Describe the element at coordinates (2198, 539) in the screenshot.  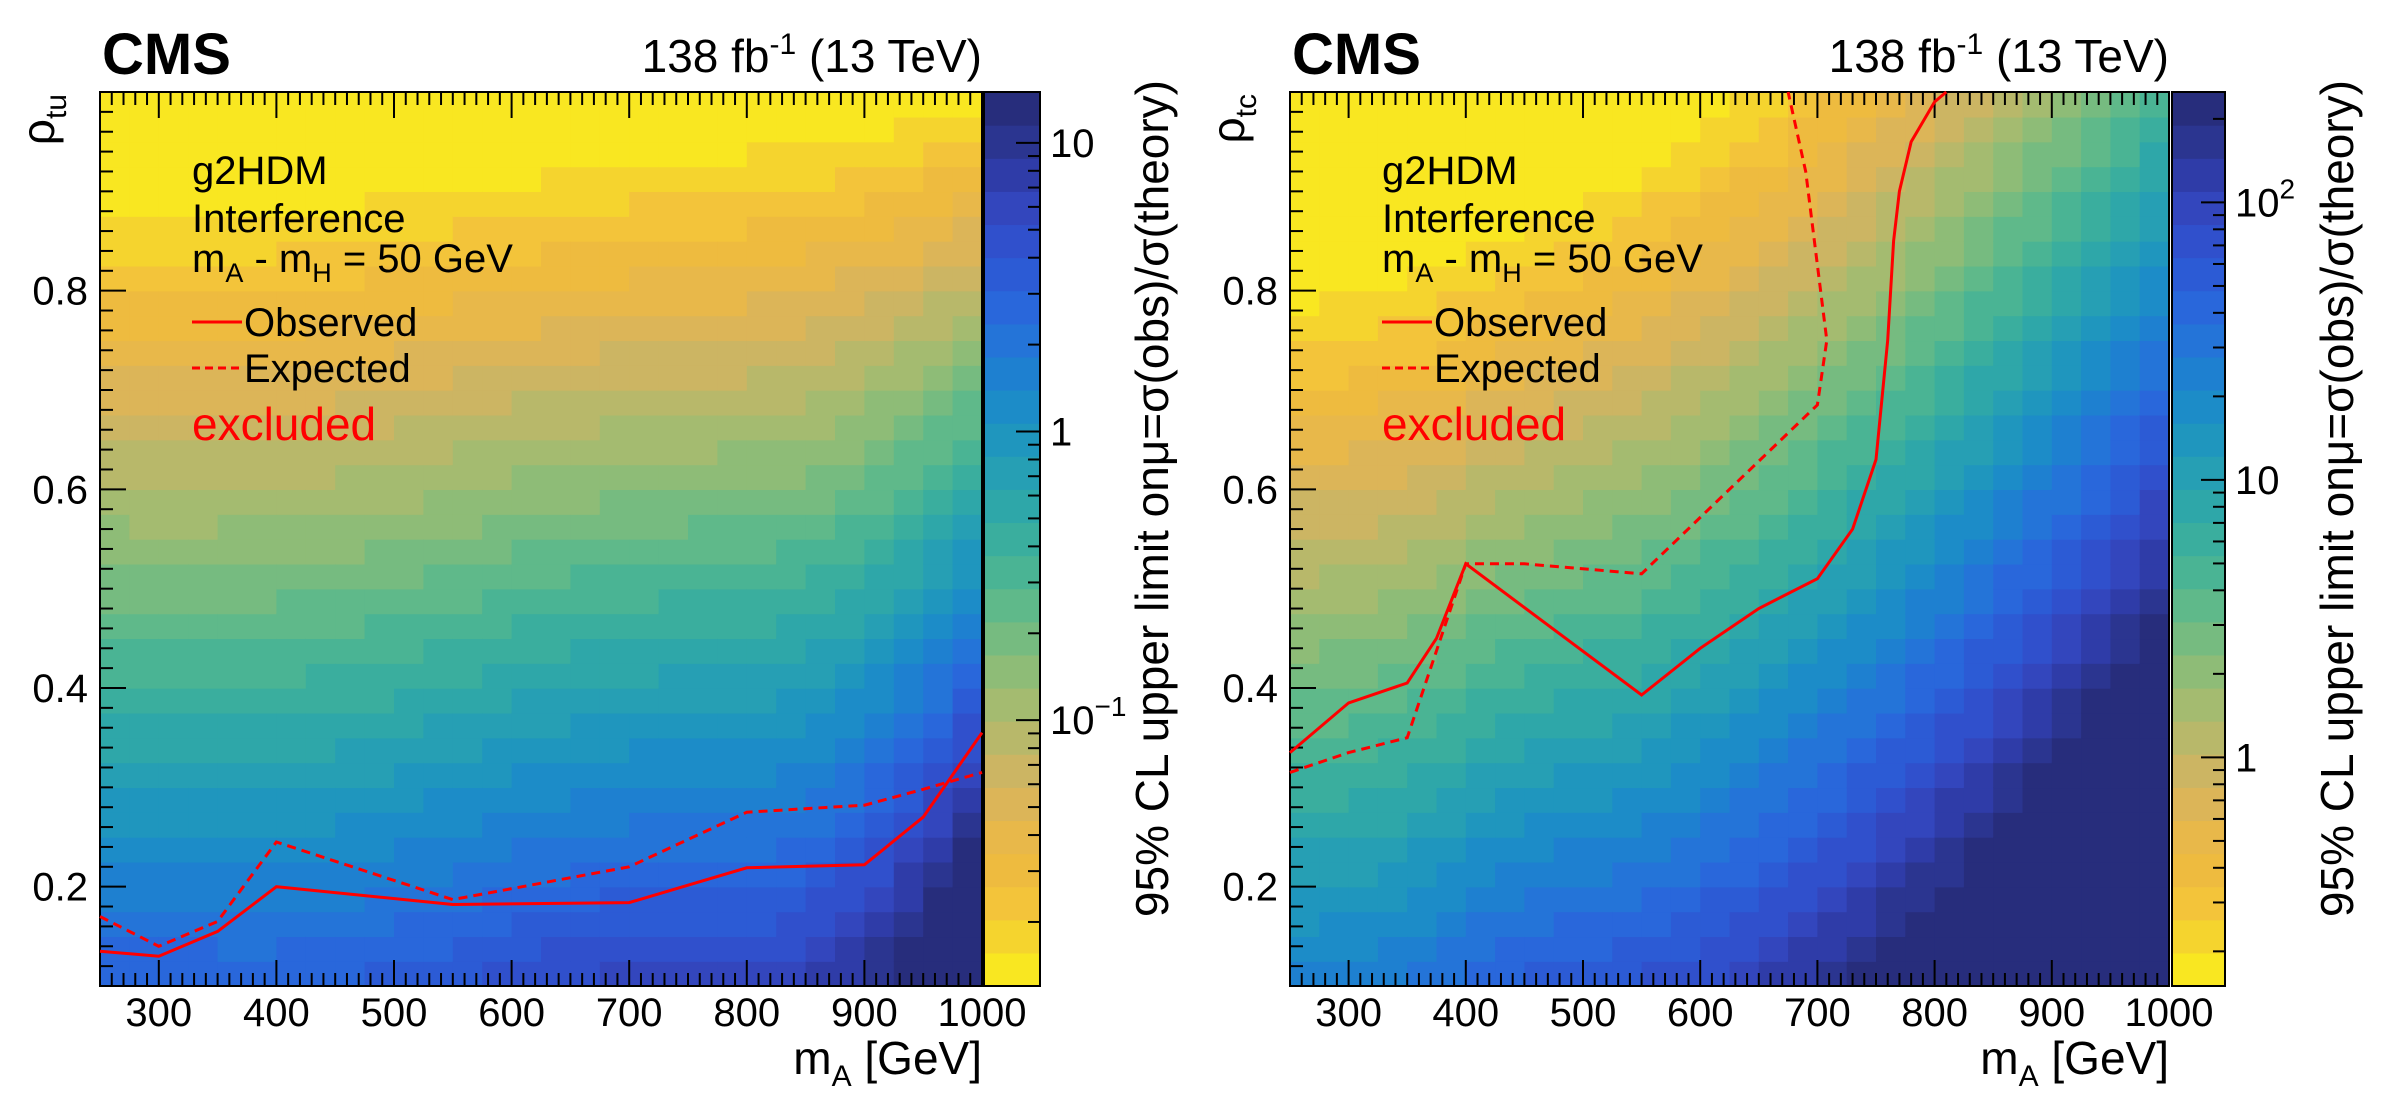
I see `colorbar-frame` at that location.